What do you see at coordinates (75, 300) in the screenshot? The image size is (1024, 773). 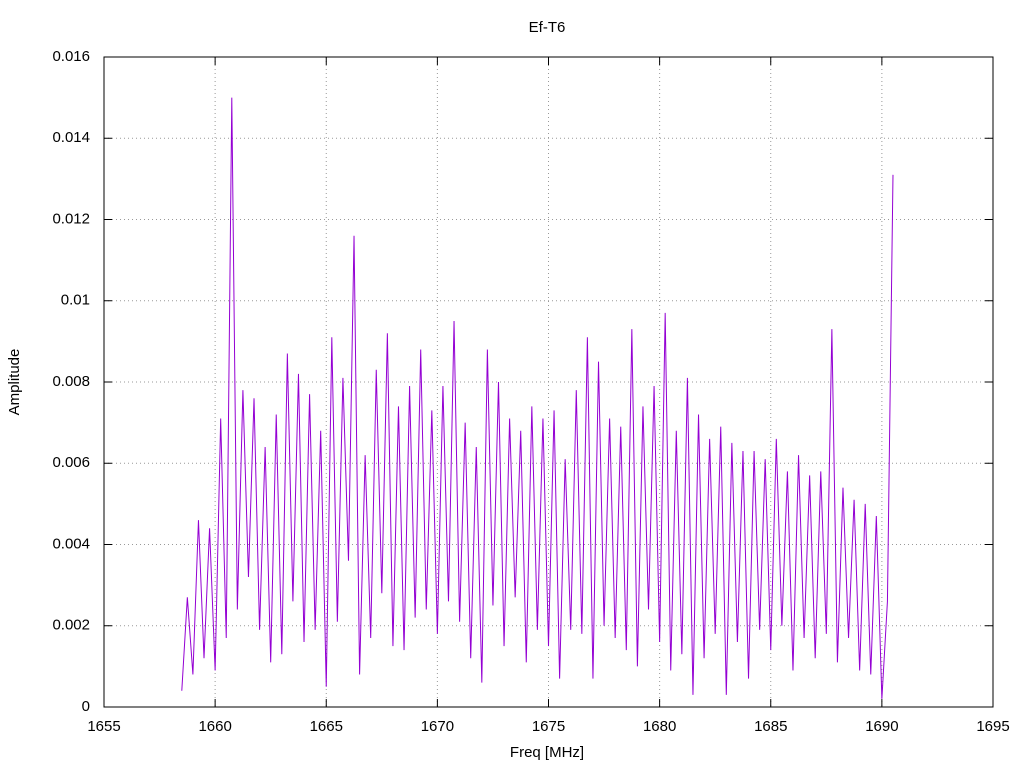 I see `y-tick-label: 0.01` at bounding box center [75, 300].